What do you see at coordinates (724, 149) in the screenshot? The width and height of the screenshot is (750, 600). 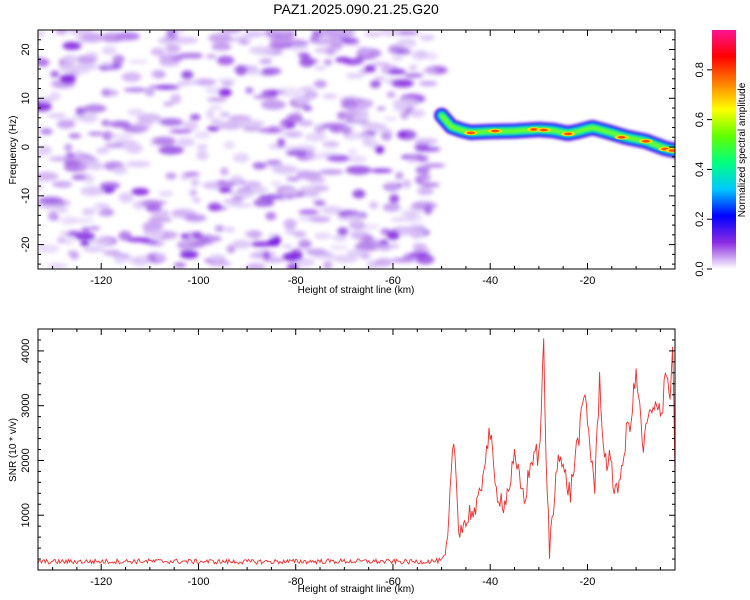 I see `colorbar-gradient` at bounding box center [724, 149].